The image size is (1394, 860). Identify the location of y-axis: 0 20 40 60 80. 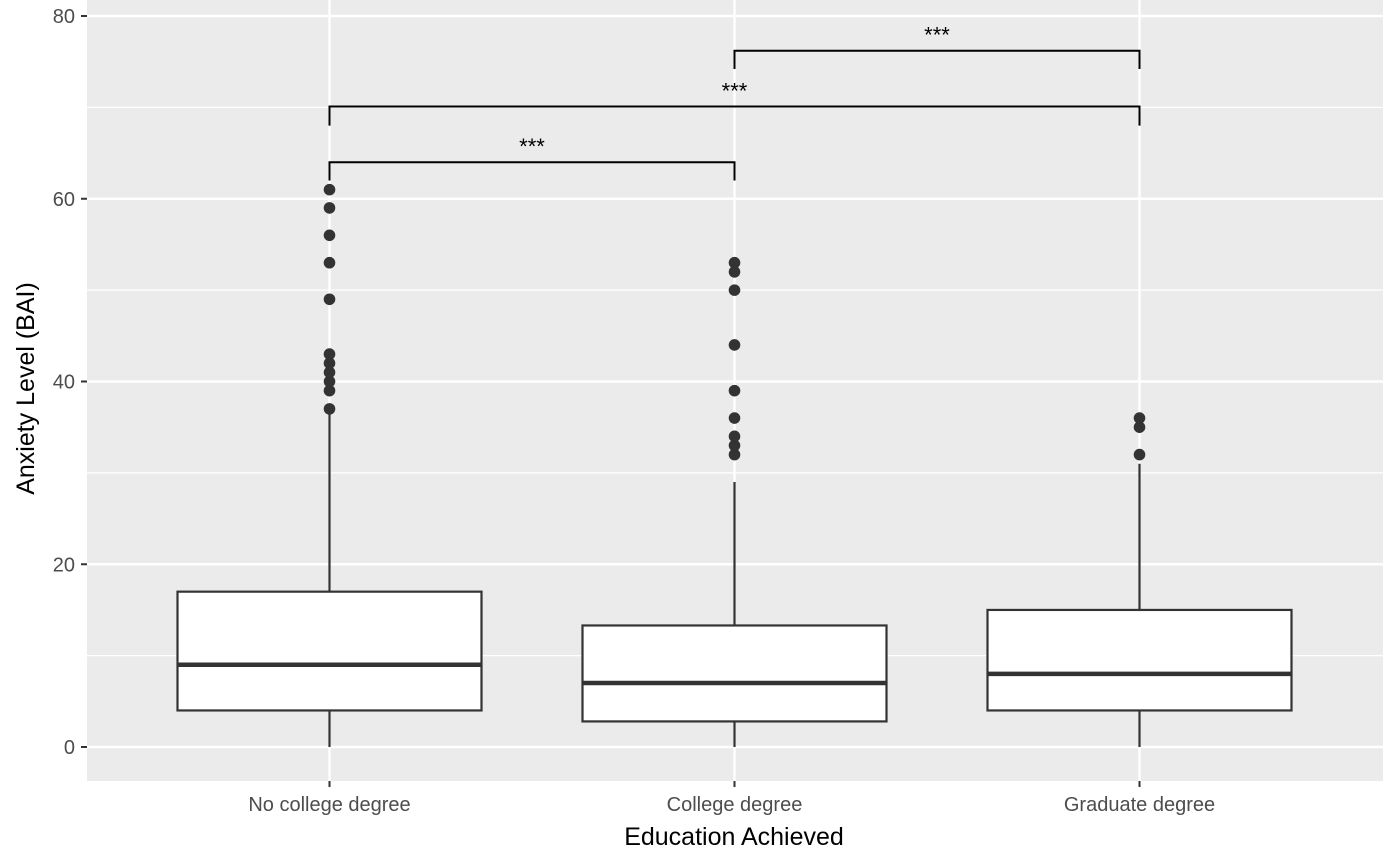
(70, 382).